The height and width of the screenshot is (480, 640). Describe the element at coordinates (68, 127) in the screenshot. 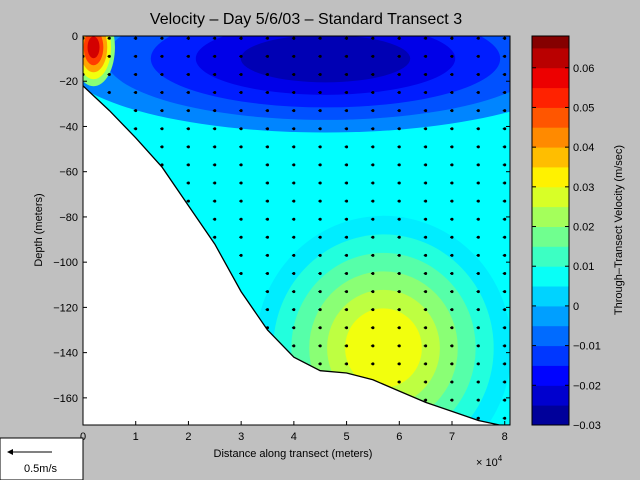

I see `y-tick-label: −40` at that location.